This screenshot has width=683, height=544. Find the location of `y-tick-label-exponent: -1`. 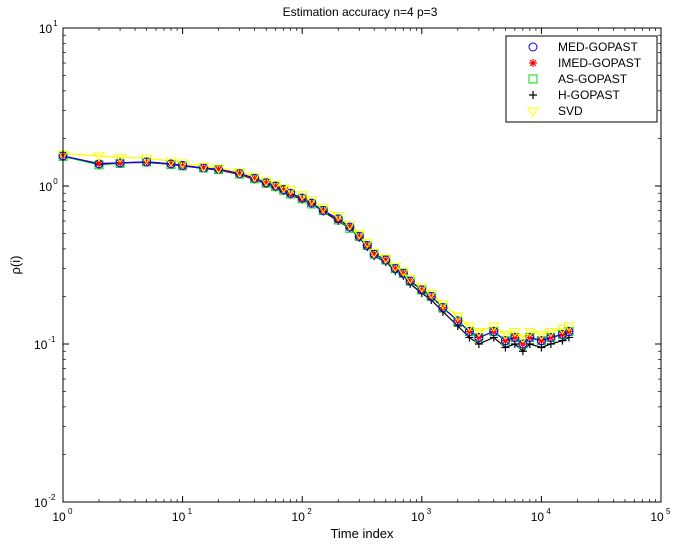

y-tick-label-exponent: -1 is located at coordinates (52, 339).